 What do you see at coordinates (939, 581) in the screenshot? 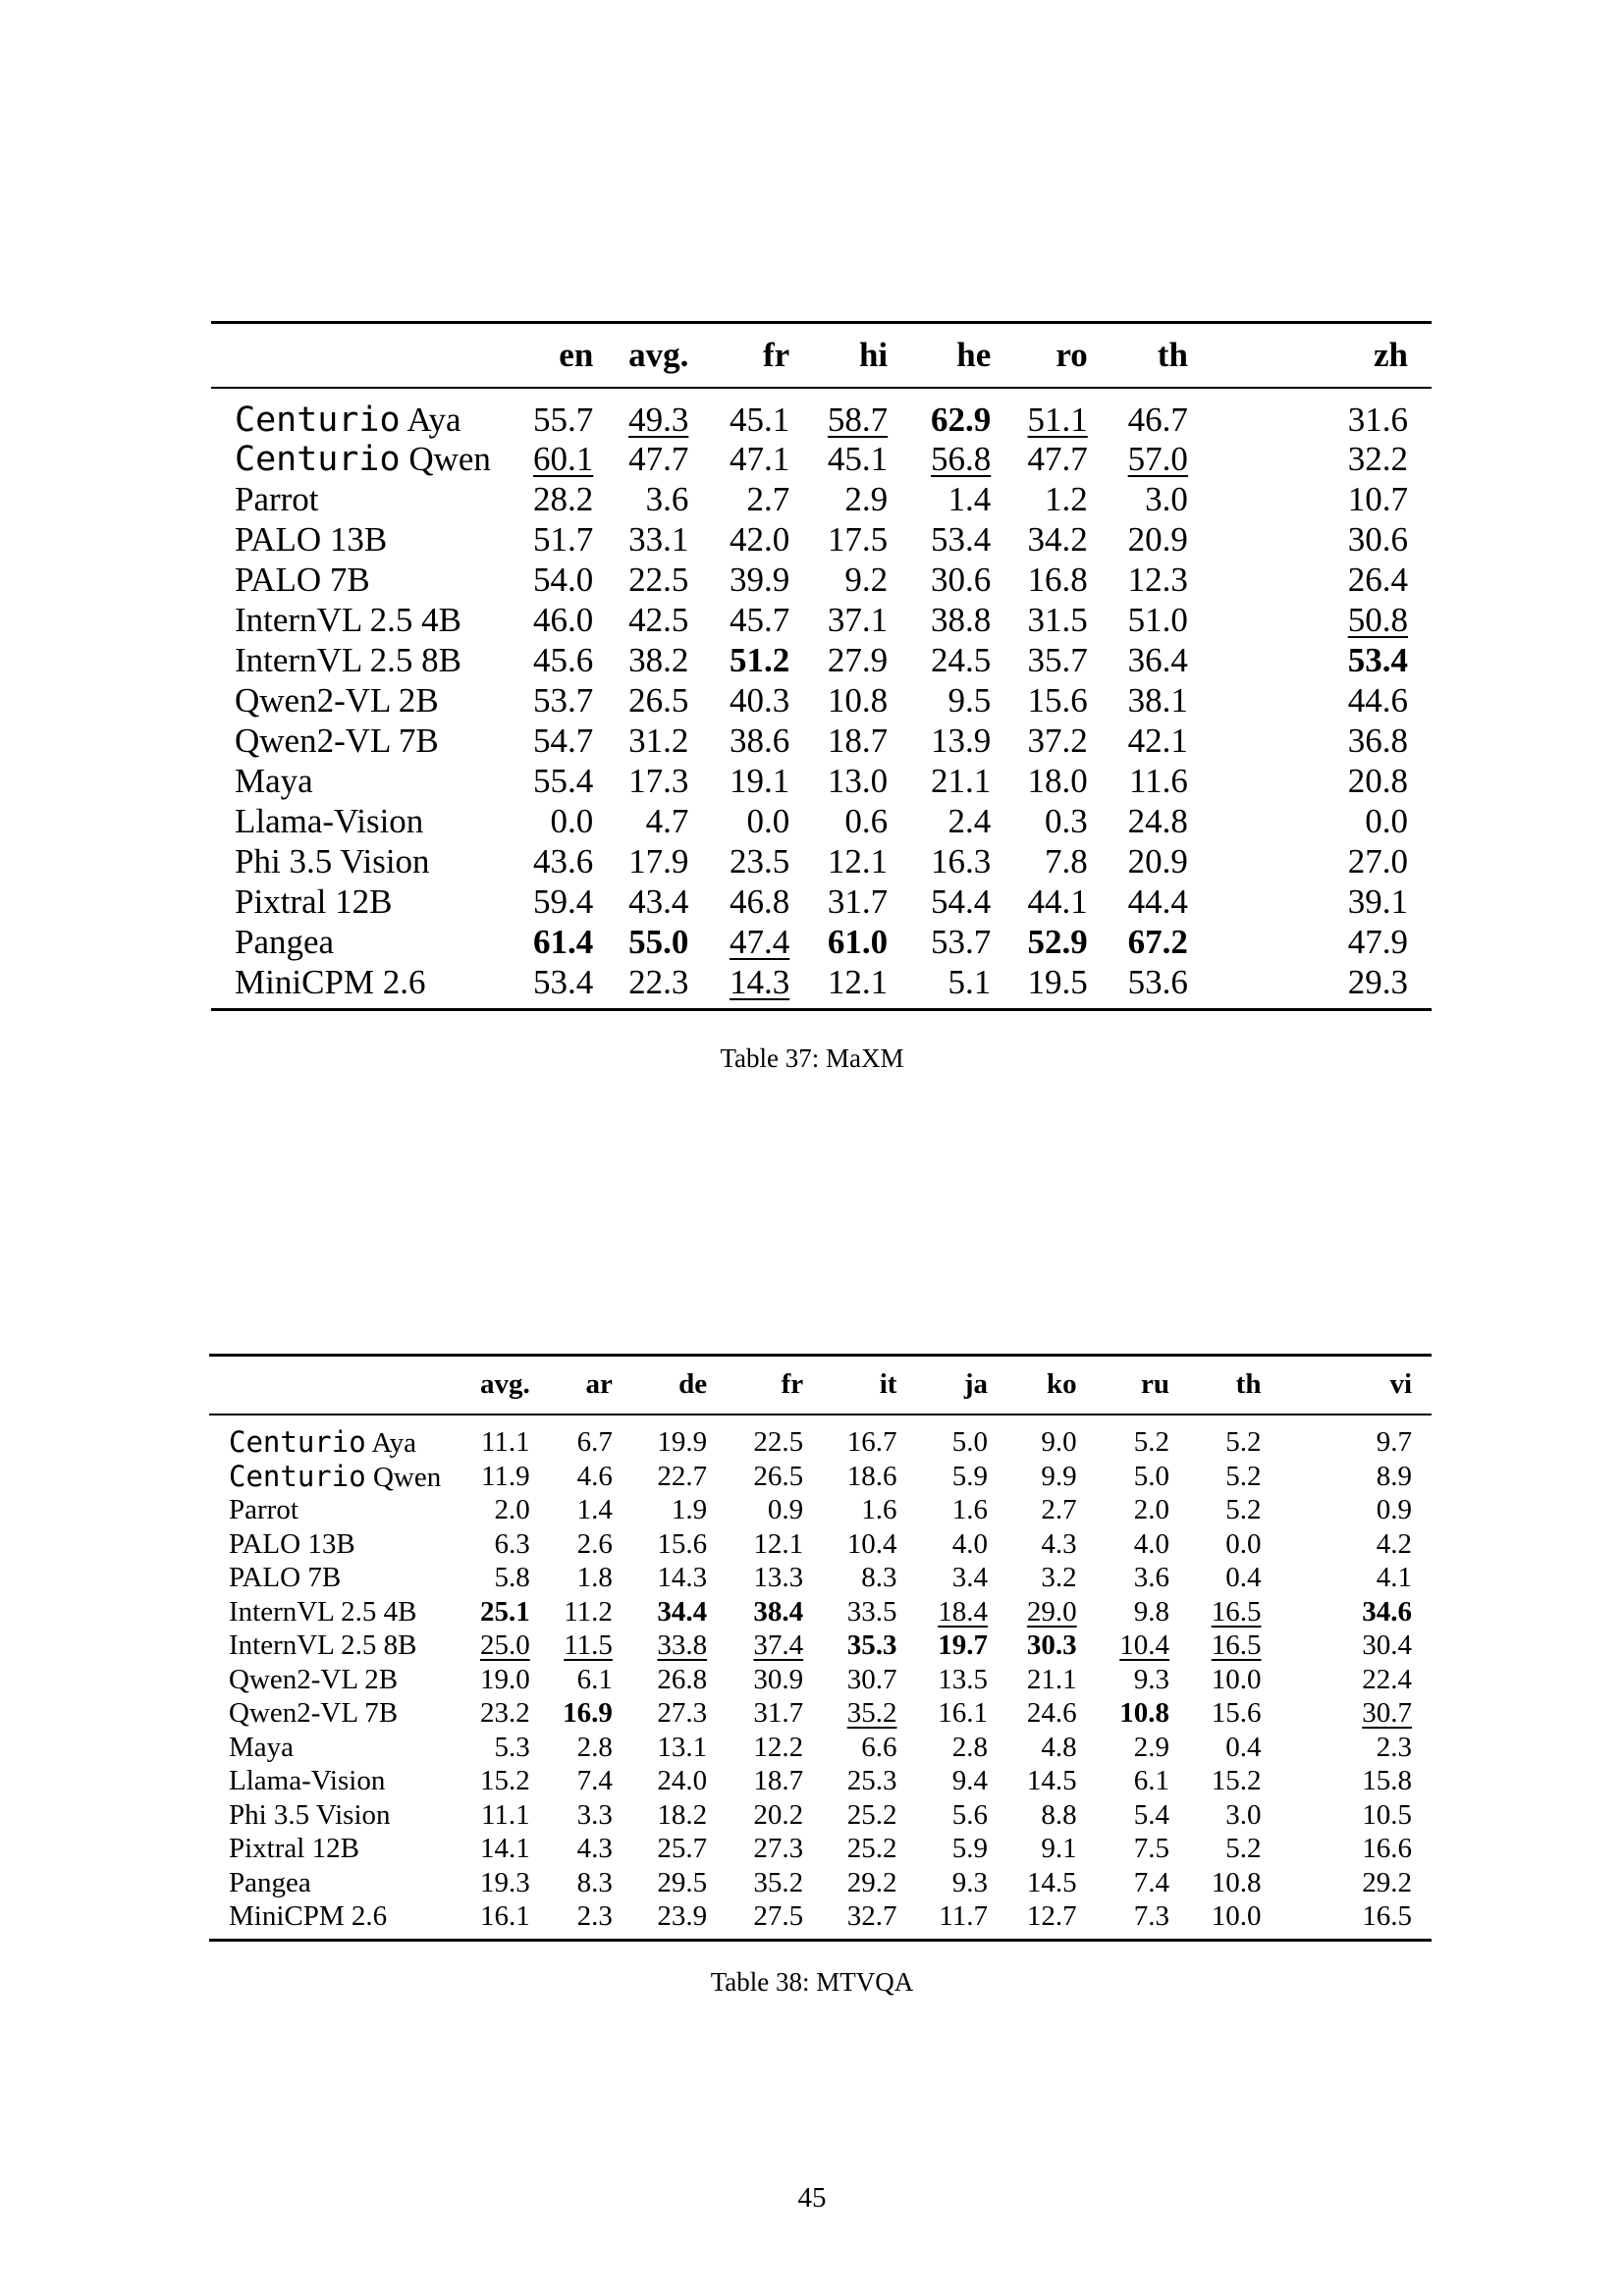
I see `score-cell: 30.6` at bounding box center [939, 581].